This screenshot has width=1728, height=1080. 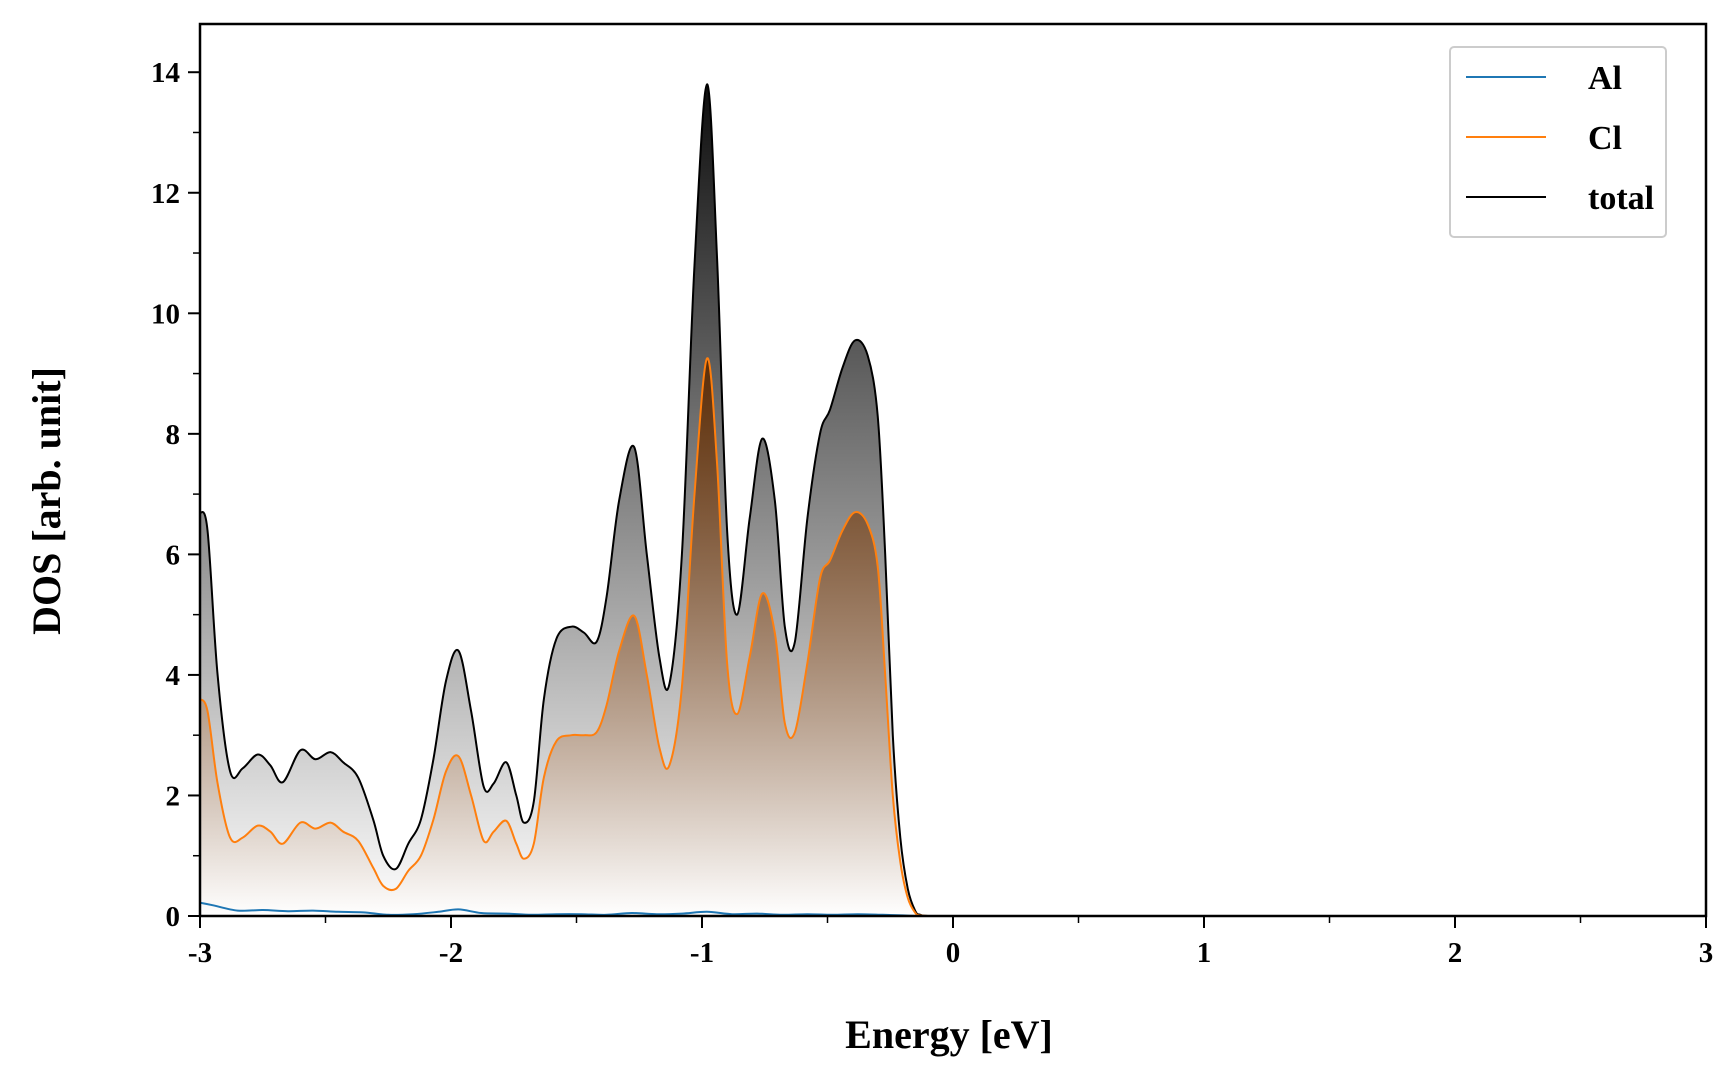 I want to click on y-tick-label: 2, so click(x=173, y=796).